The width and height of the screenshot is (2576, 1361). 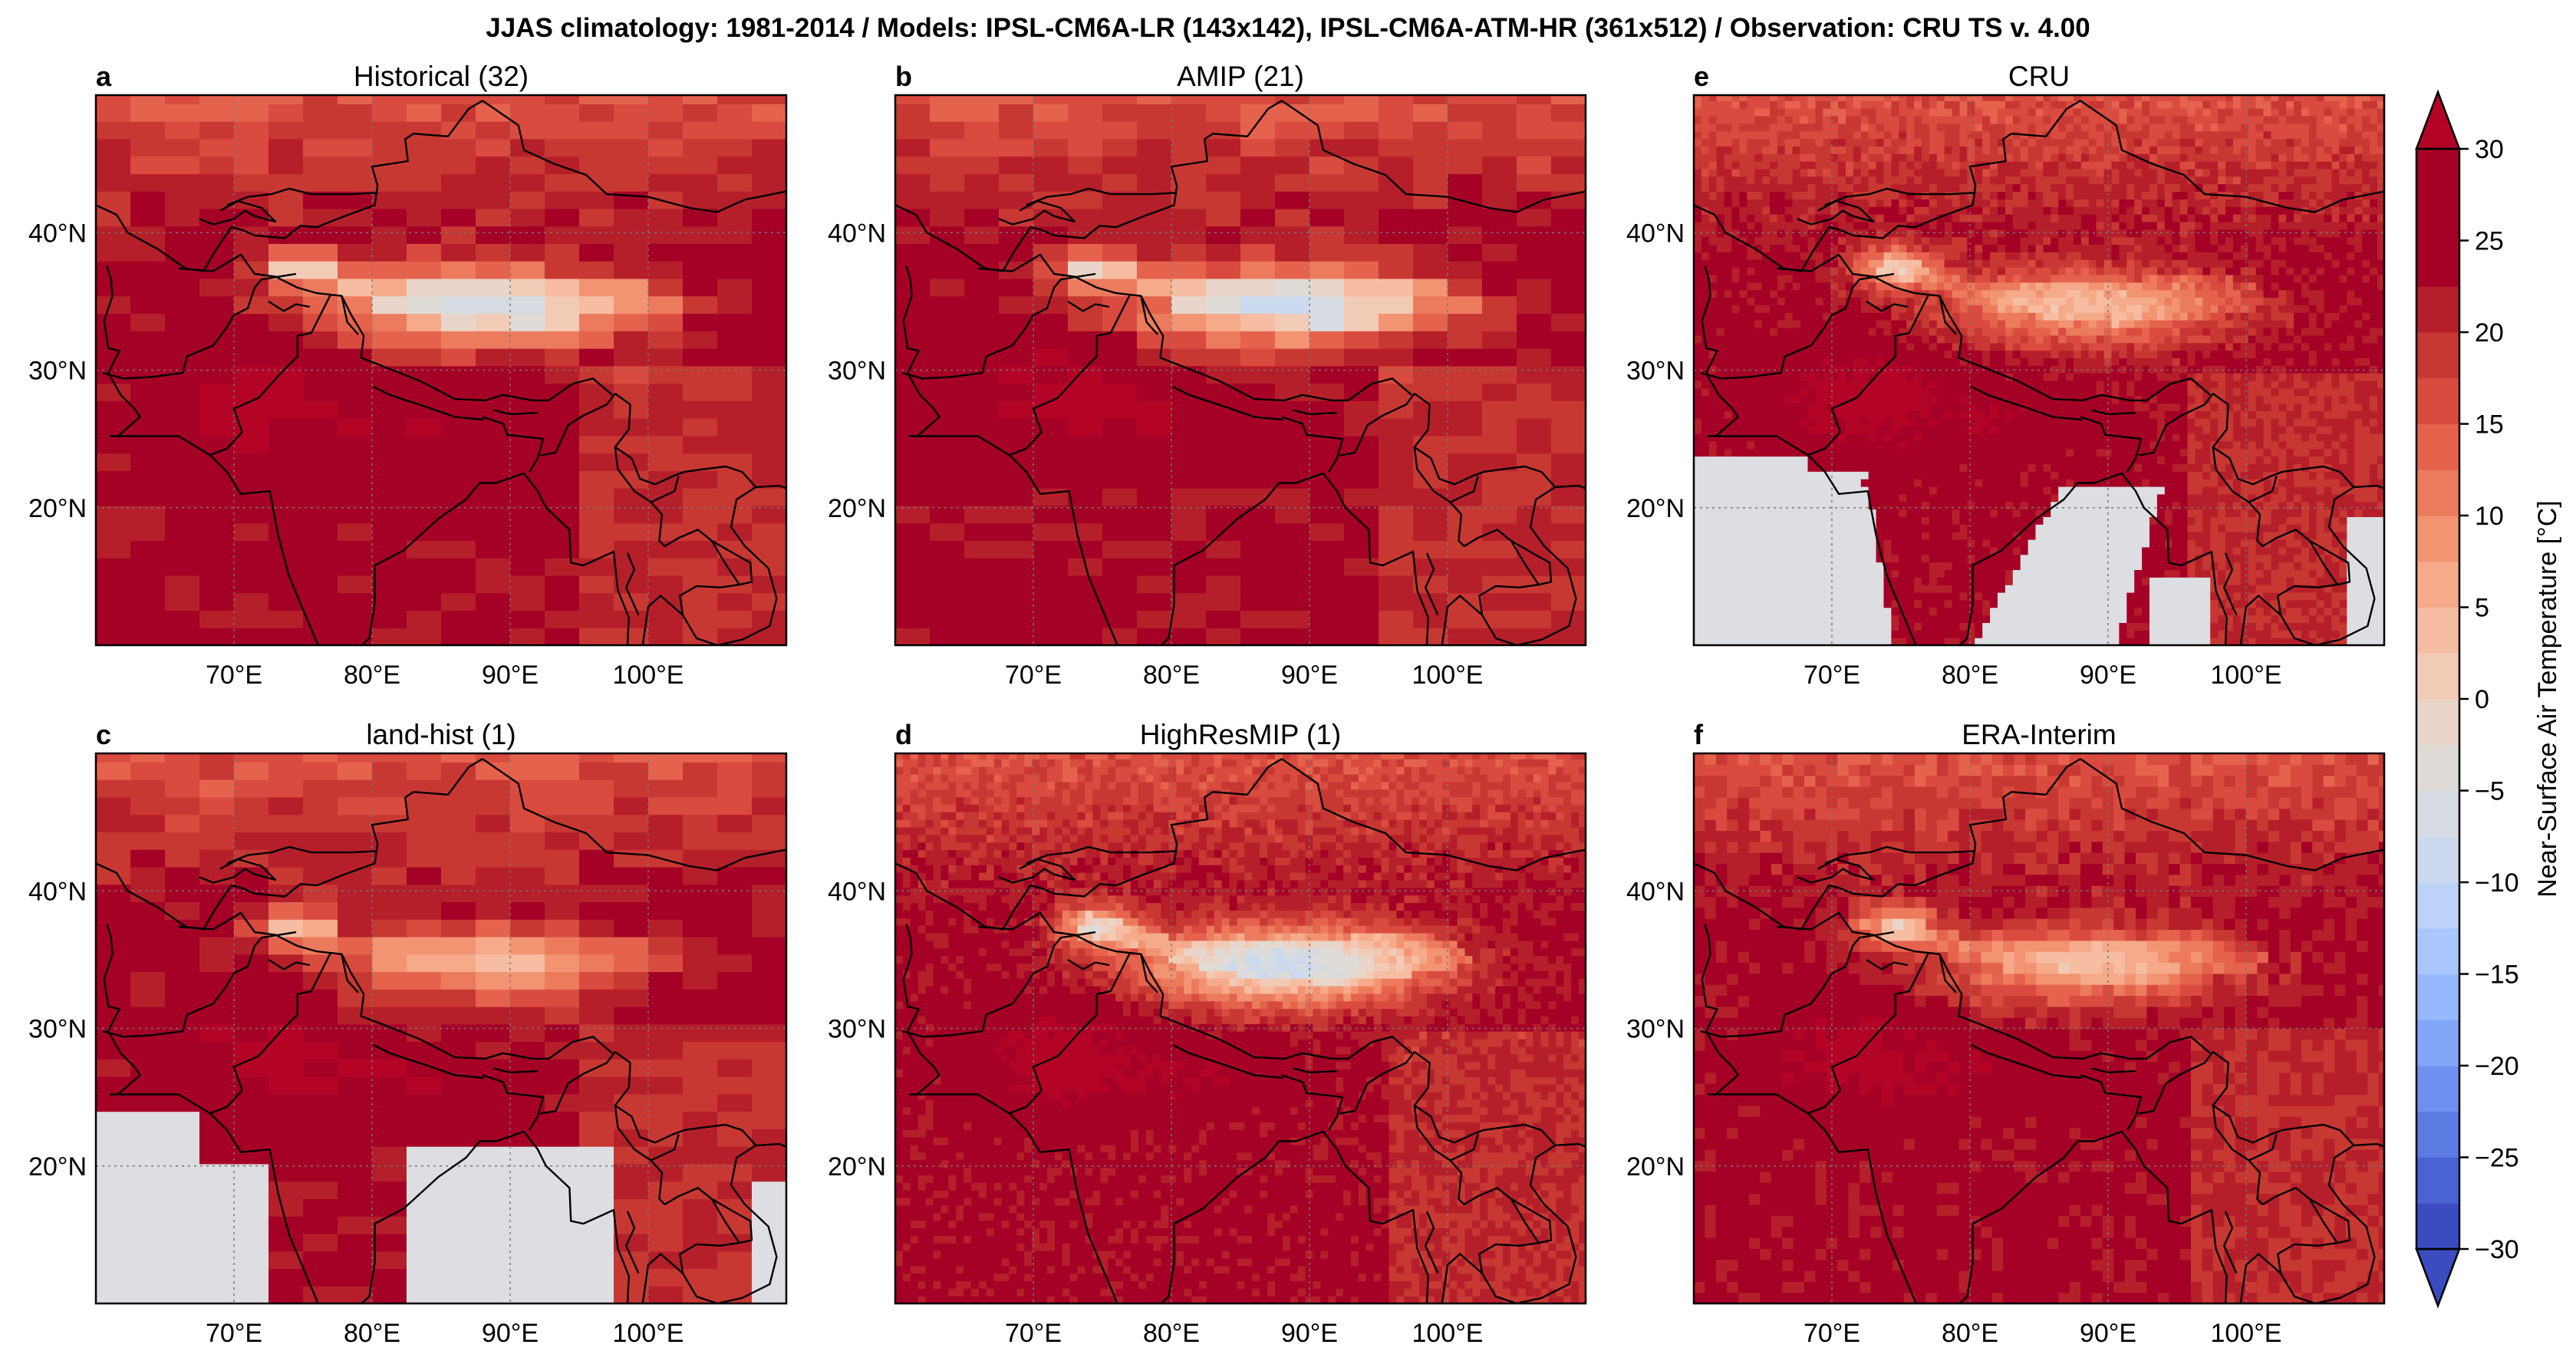 I want to click on colorbar-tick-label: −20, so click(x=2497, y=1066).